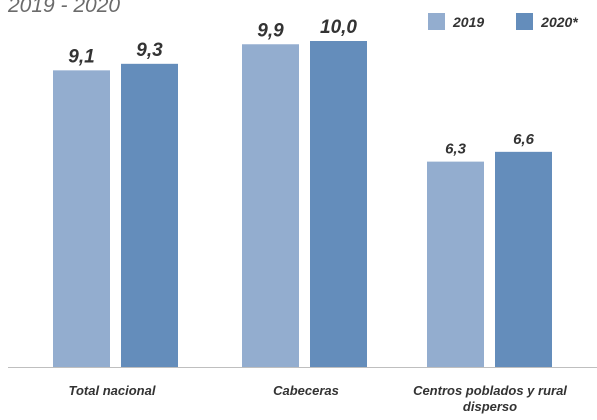 Image resolution: width=597 pixels, height=420 pixels. I want to click on legend-item-2019: 2019, so click(456, 21).